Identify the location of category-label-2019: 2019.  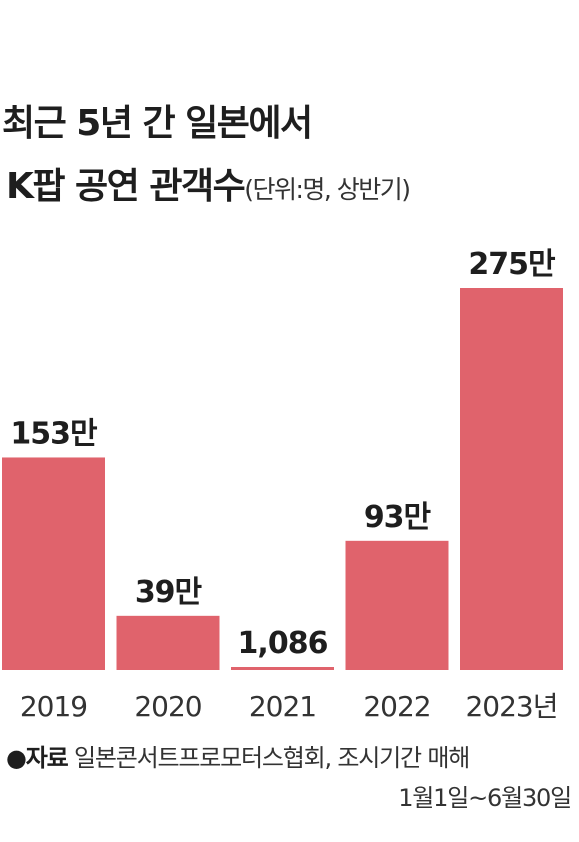
(53, 706).